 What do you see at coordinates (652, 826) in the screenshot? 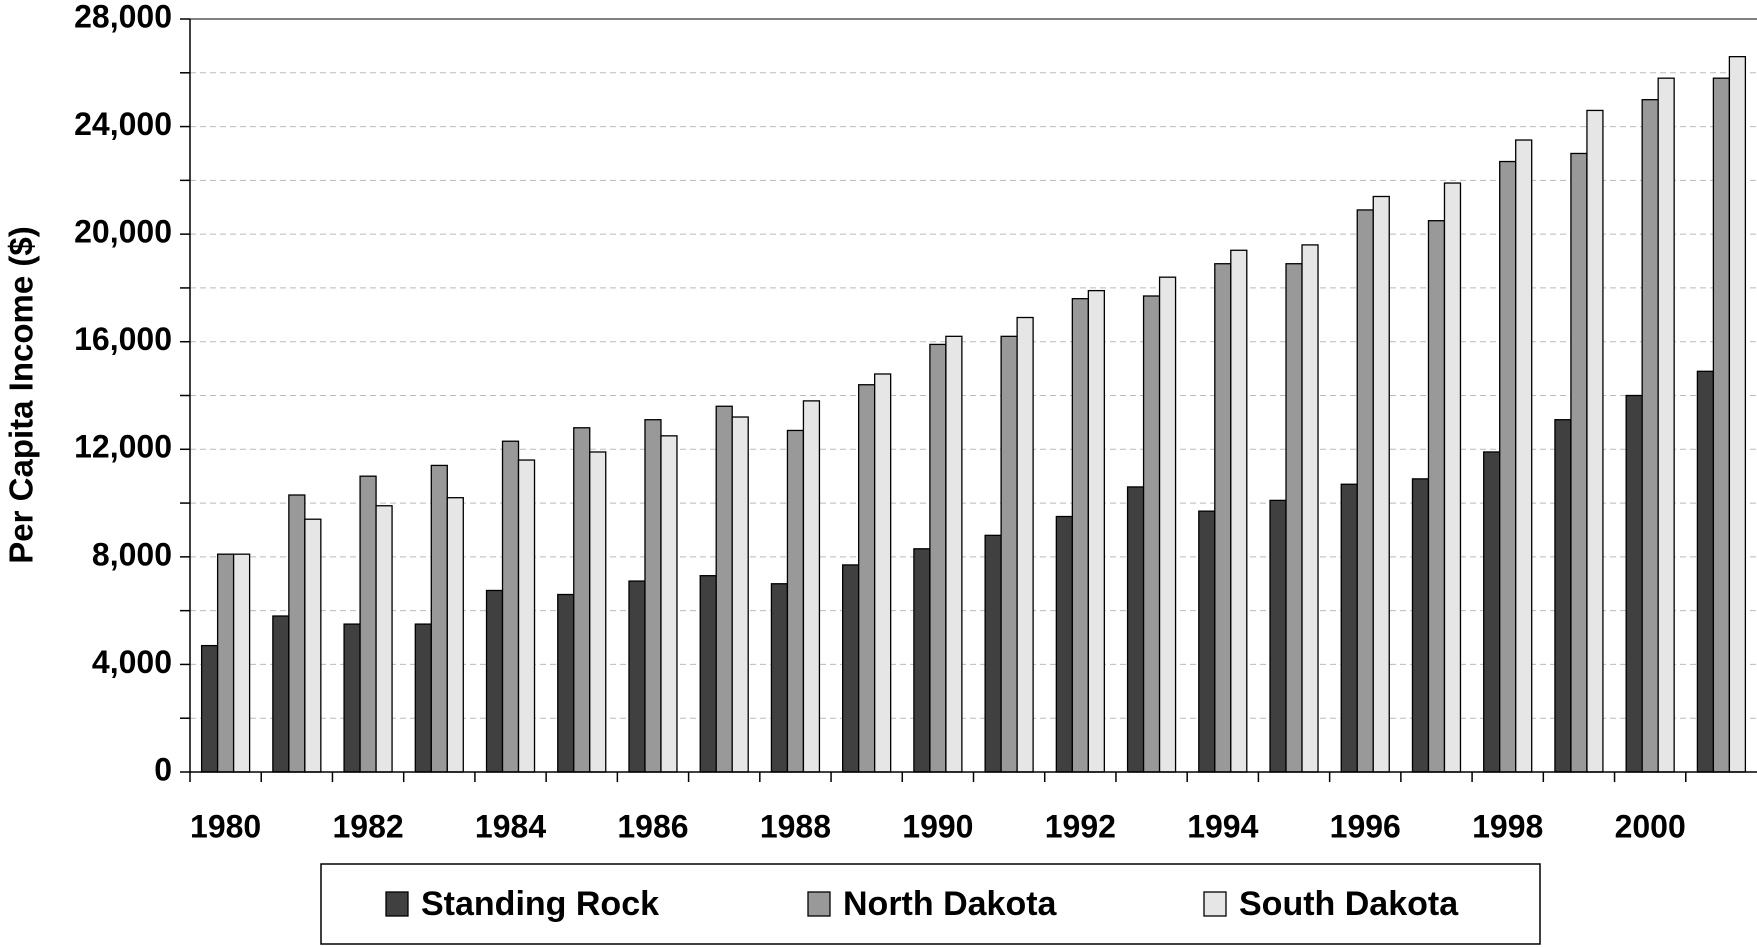
I see `x-tick-label: 1986` at bounding box center [652, 826].